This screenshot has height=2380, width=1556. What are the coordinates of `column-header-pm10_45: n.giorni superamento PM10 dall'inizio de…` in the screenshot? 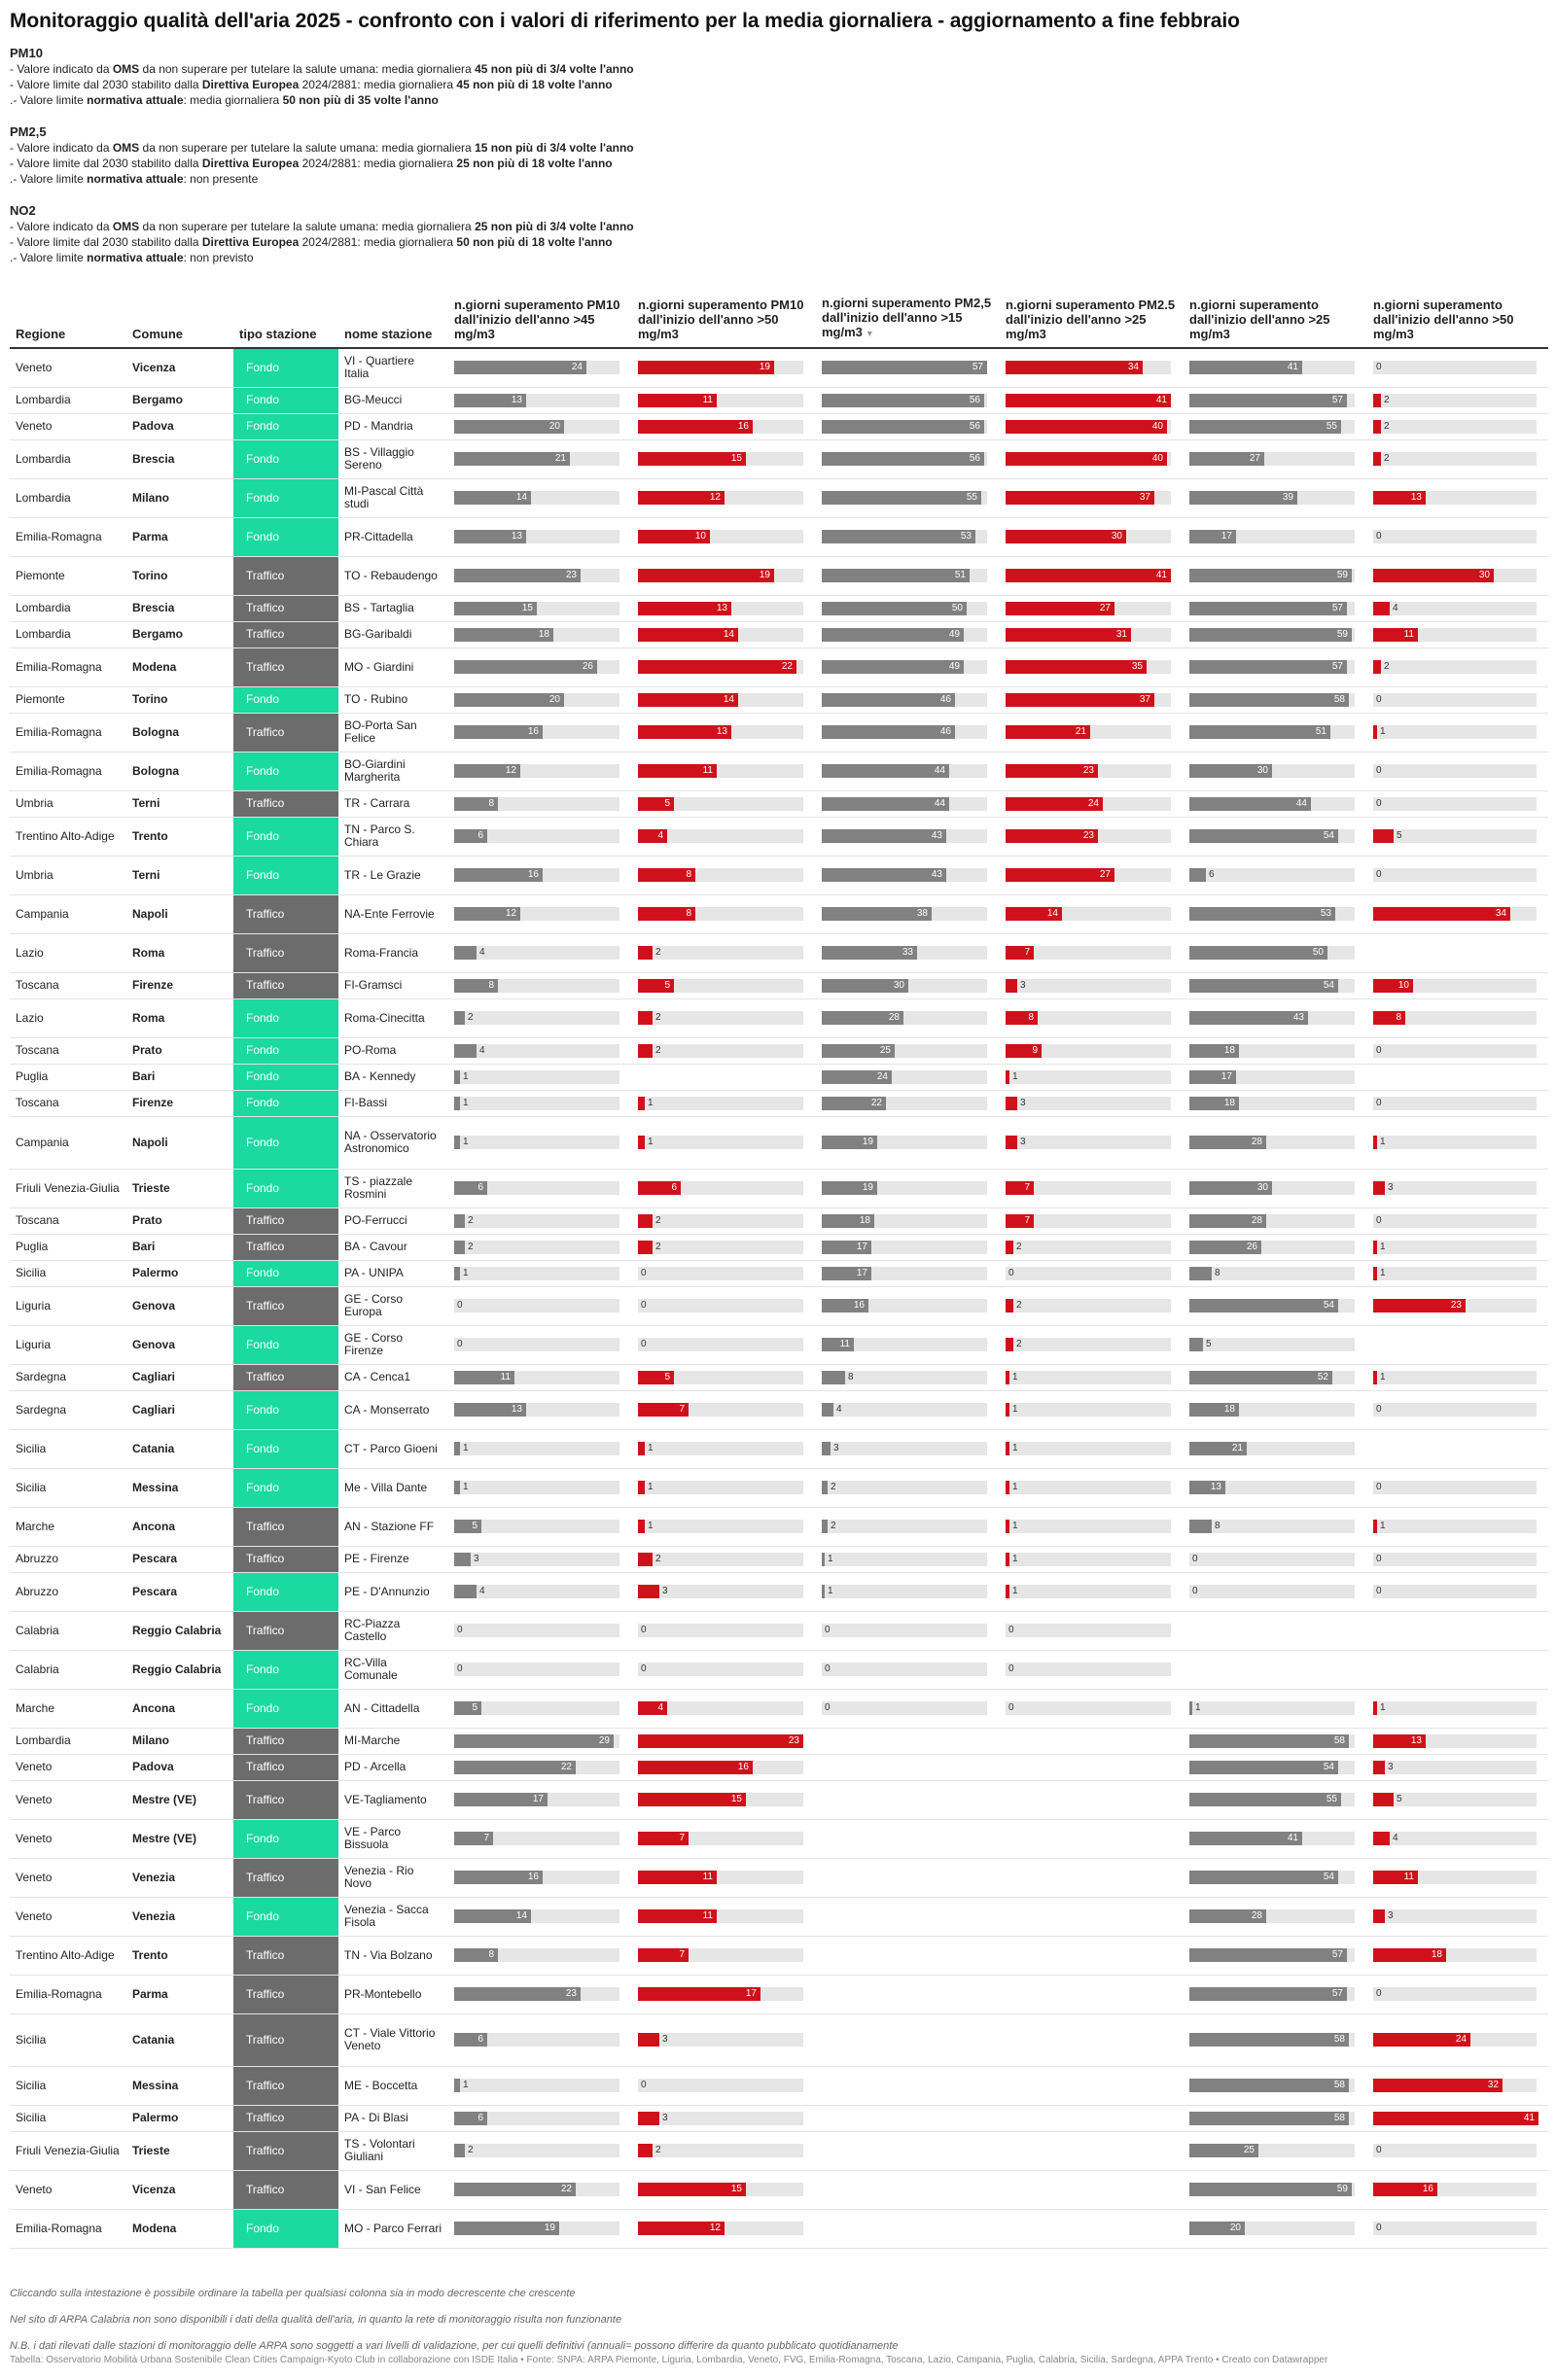 It's located at (539, 318).